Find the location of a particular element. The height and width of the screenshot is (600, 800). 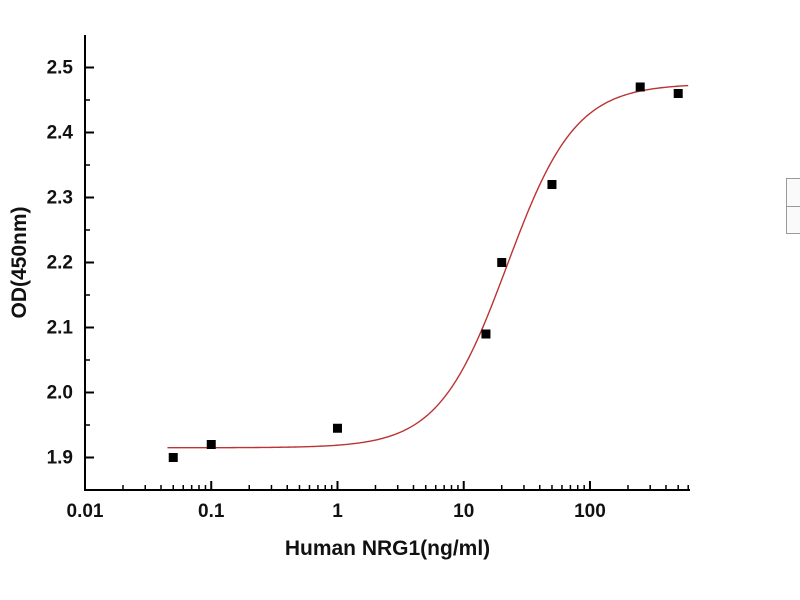

y-tick-label: 2.4 is located at coordinates (60, 133).